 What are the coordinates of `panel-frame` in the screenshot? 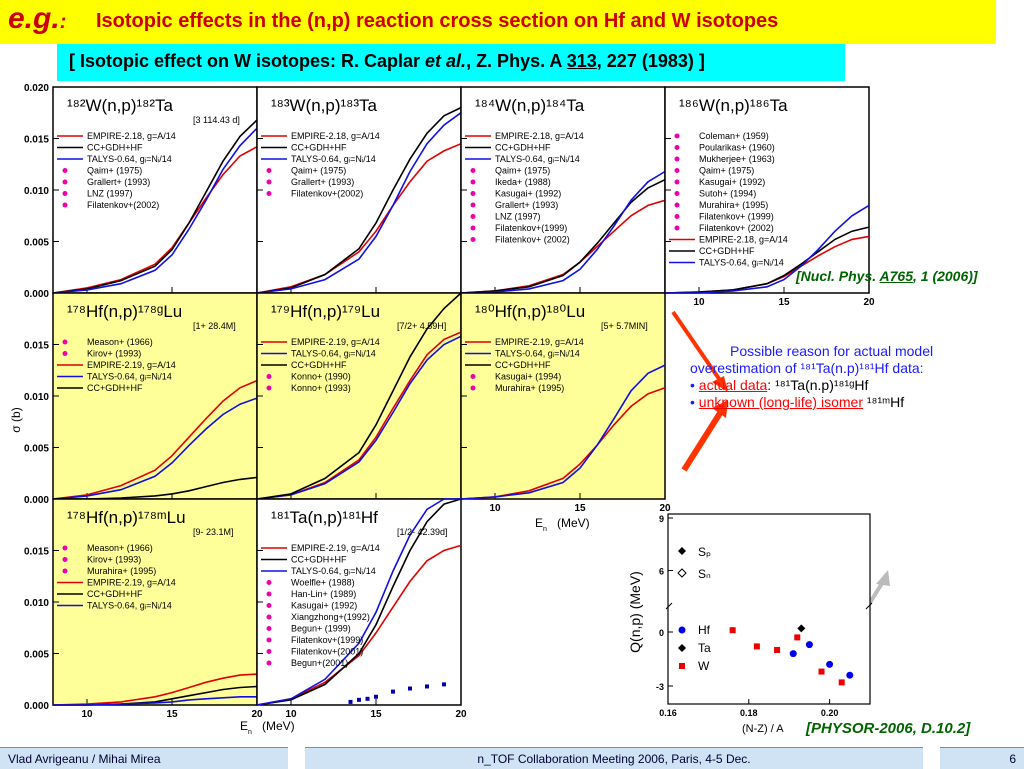 It's located at (155, 602).